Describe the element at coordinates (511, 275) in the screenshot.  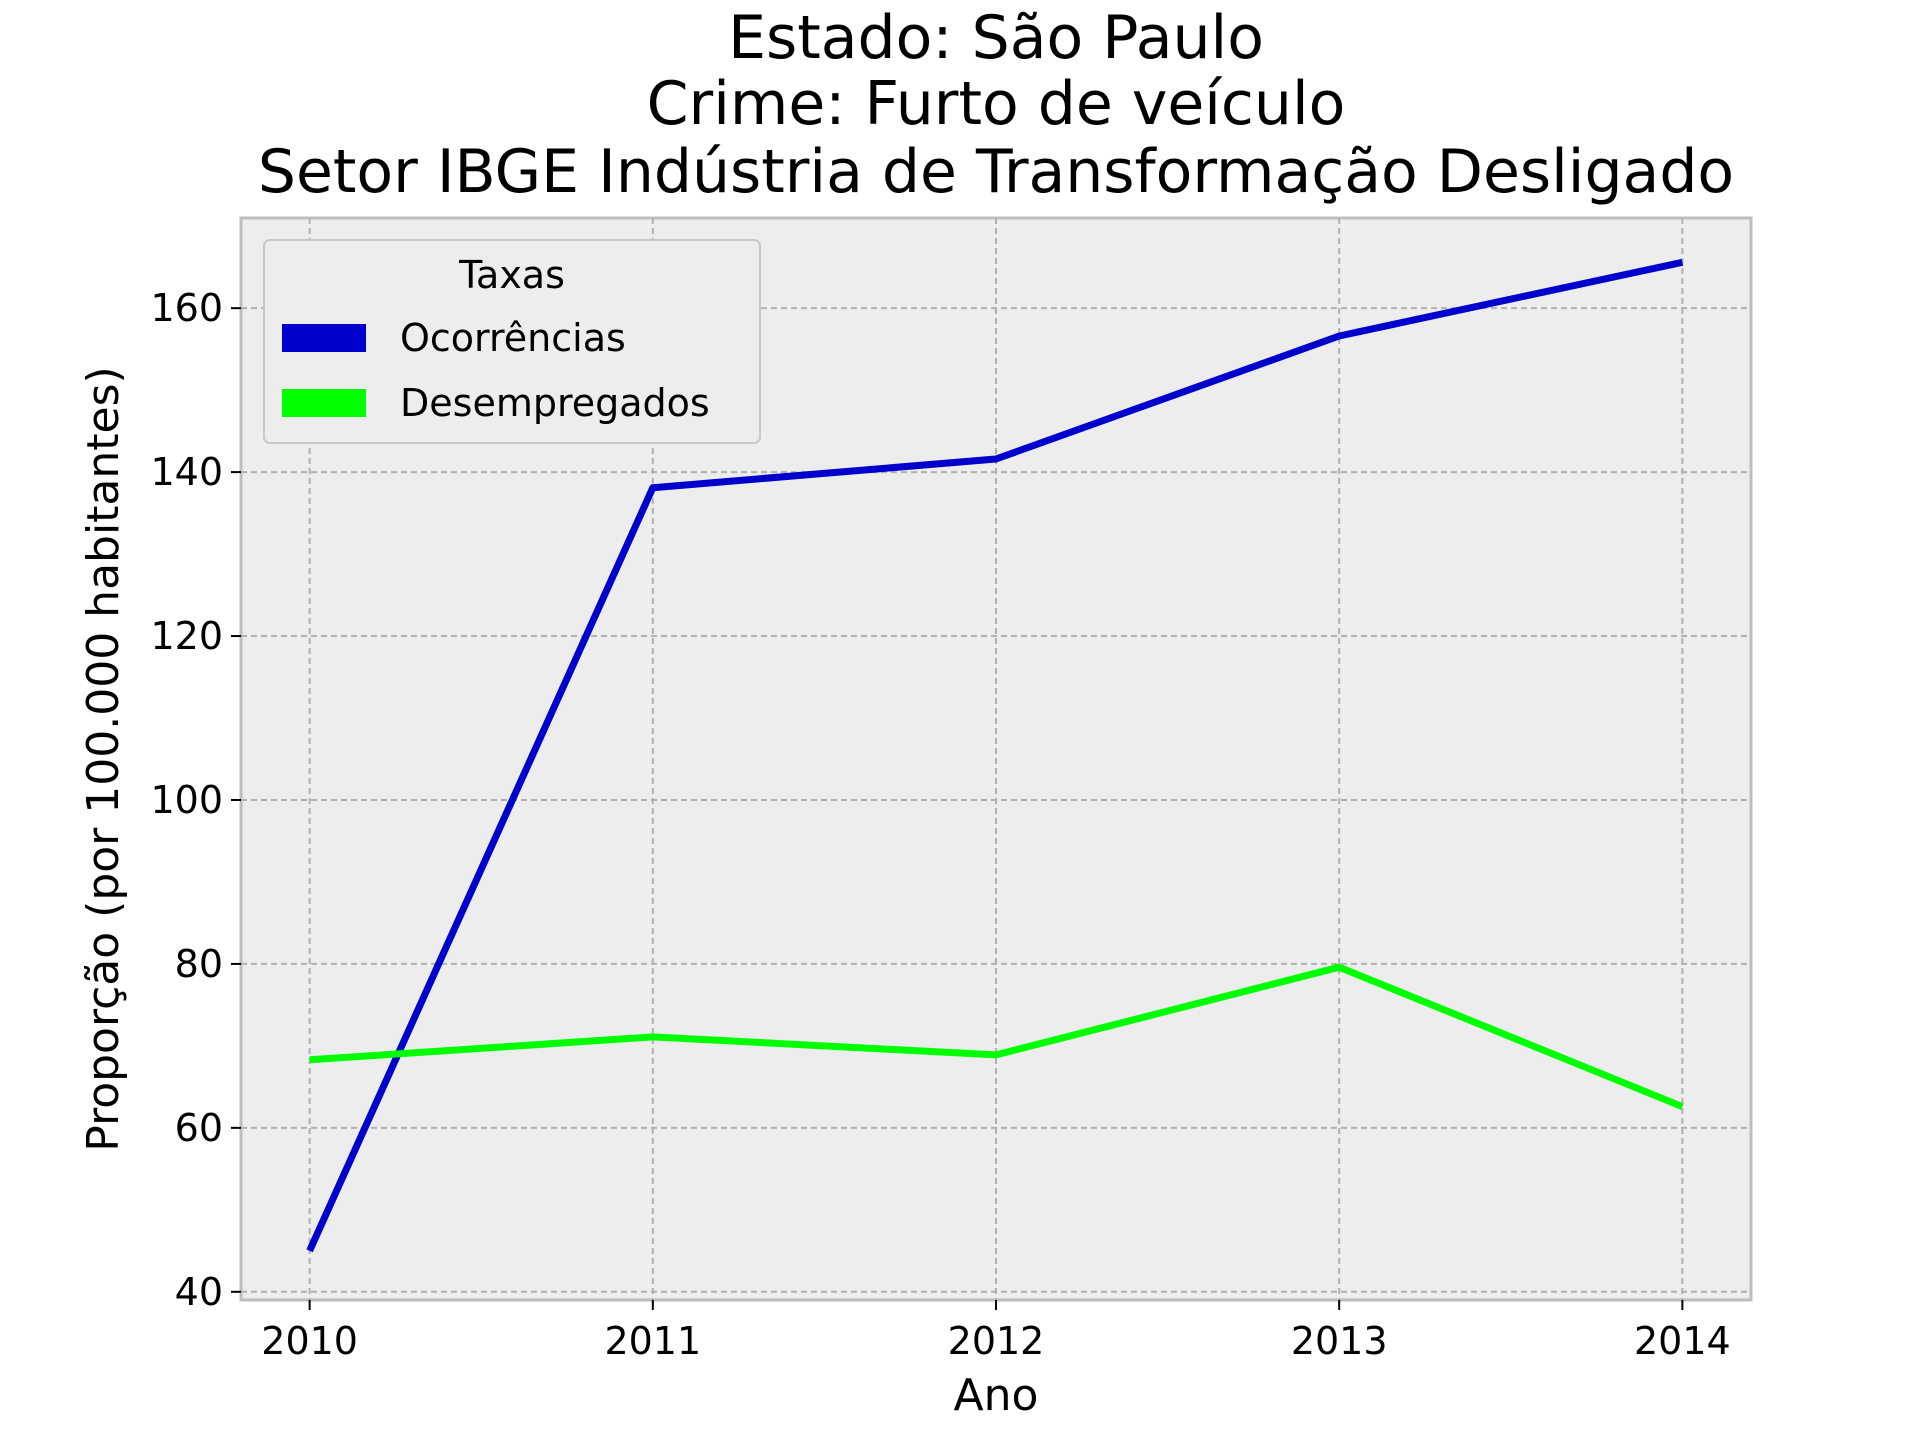
I see `legend-title: Taxas` at that location.